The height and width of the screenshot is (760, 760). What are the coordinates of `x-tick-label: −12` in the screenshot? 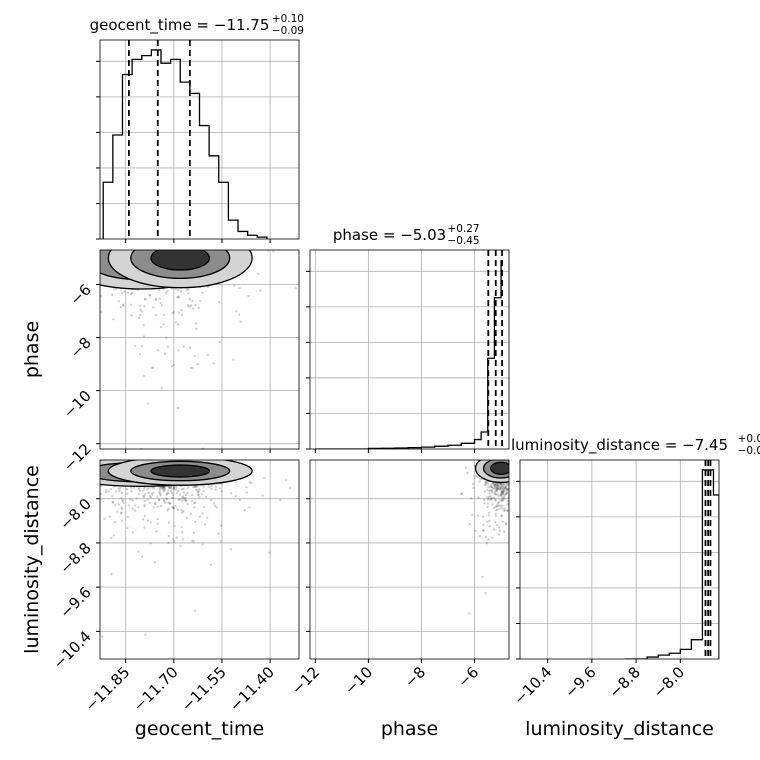 It's located at (305, 680).